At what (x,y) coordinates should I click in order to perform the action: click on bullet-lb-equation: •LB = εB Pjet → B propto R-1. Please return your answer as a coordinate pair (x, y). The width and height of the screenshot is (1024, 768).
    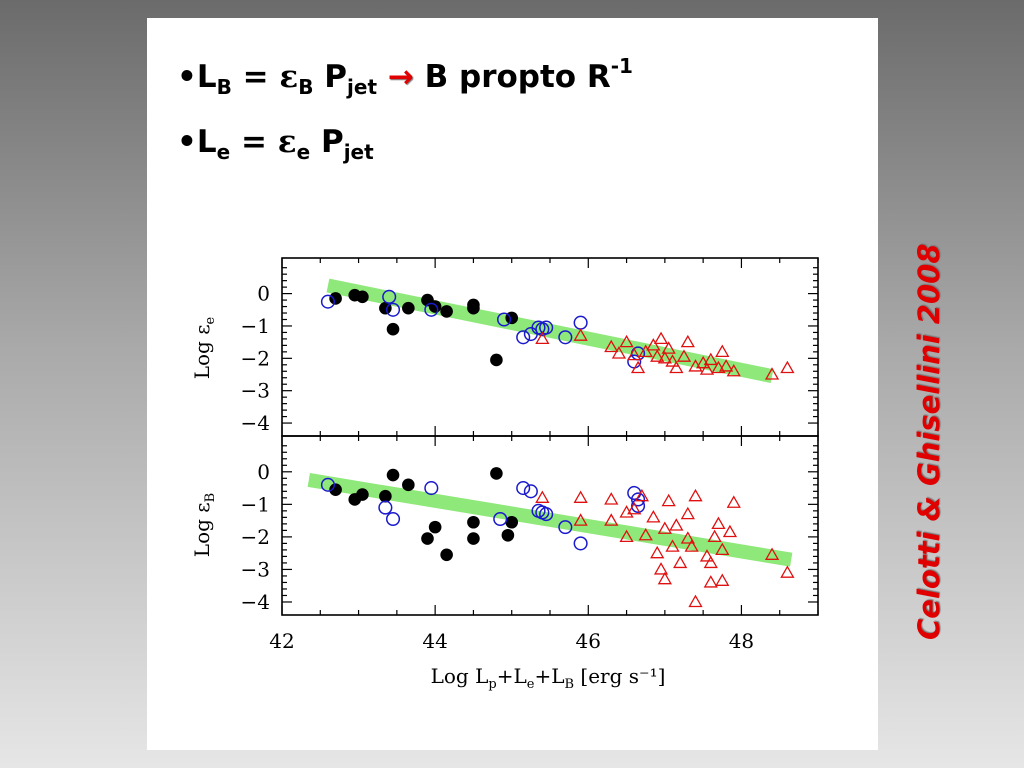
    Looking at the image, I should click on (405, 76).